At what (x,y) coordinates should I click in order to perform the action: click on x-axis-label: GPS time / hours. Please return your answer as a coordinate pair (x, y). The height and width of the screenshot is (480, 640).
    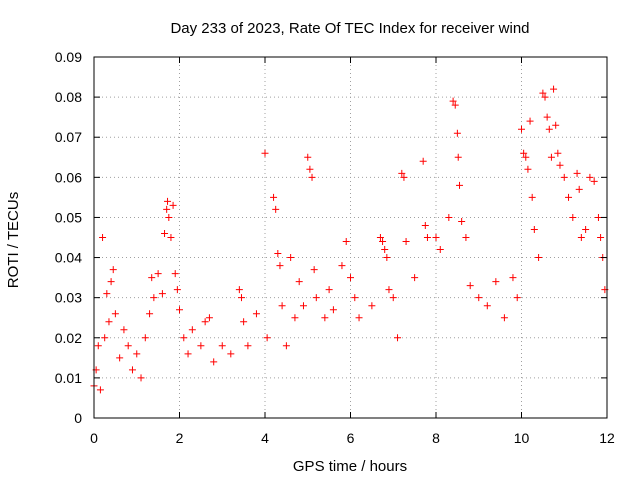
    Looking at the image, I should click on (350, 466).